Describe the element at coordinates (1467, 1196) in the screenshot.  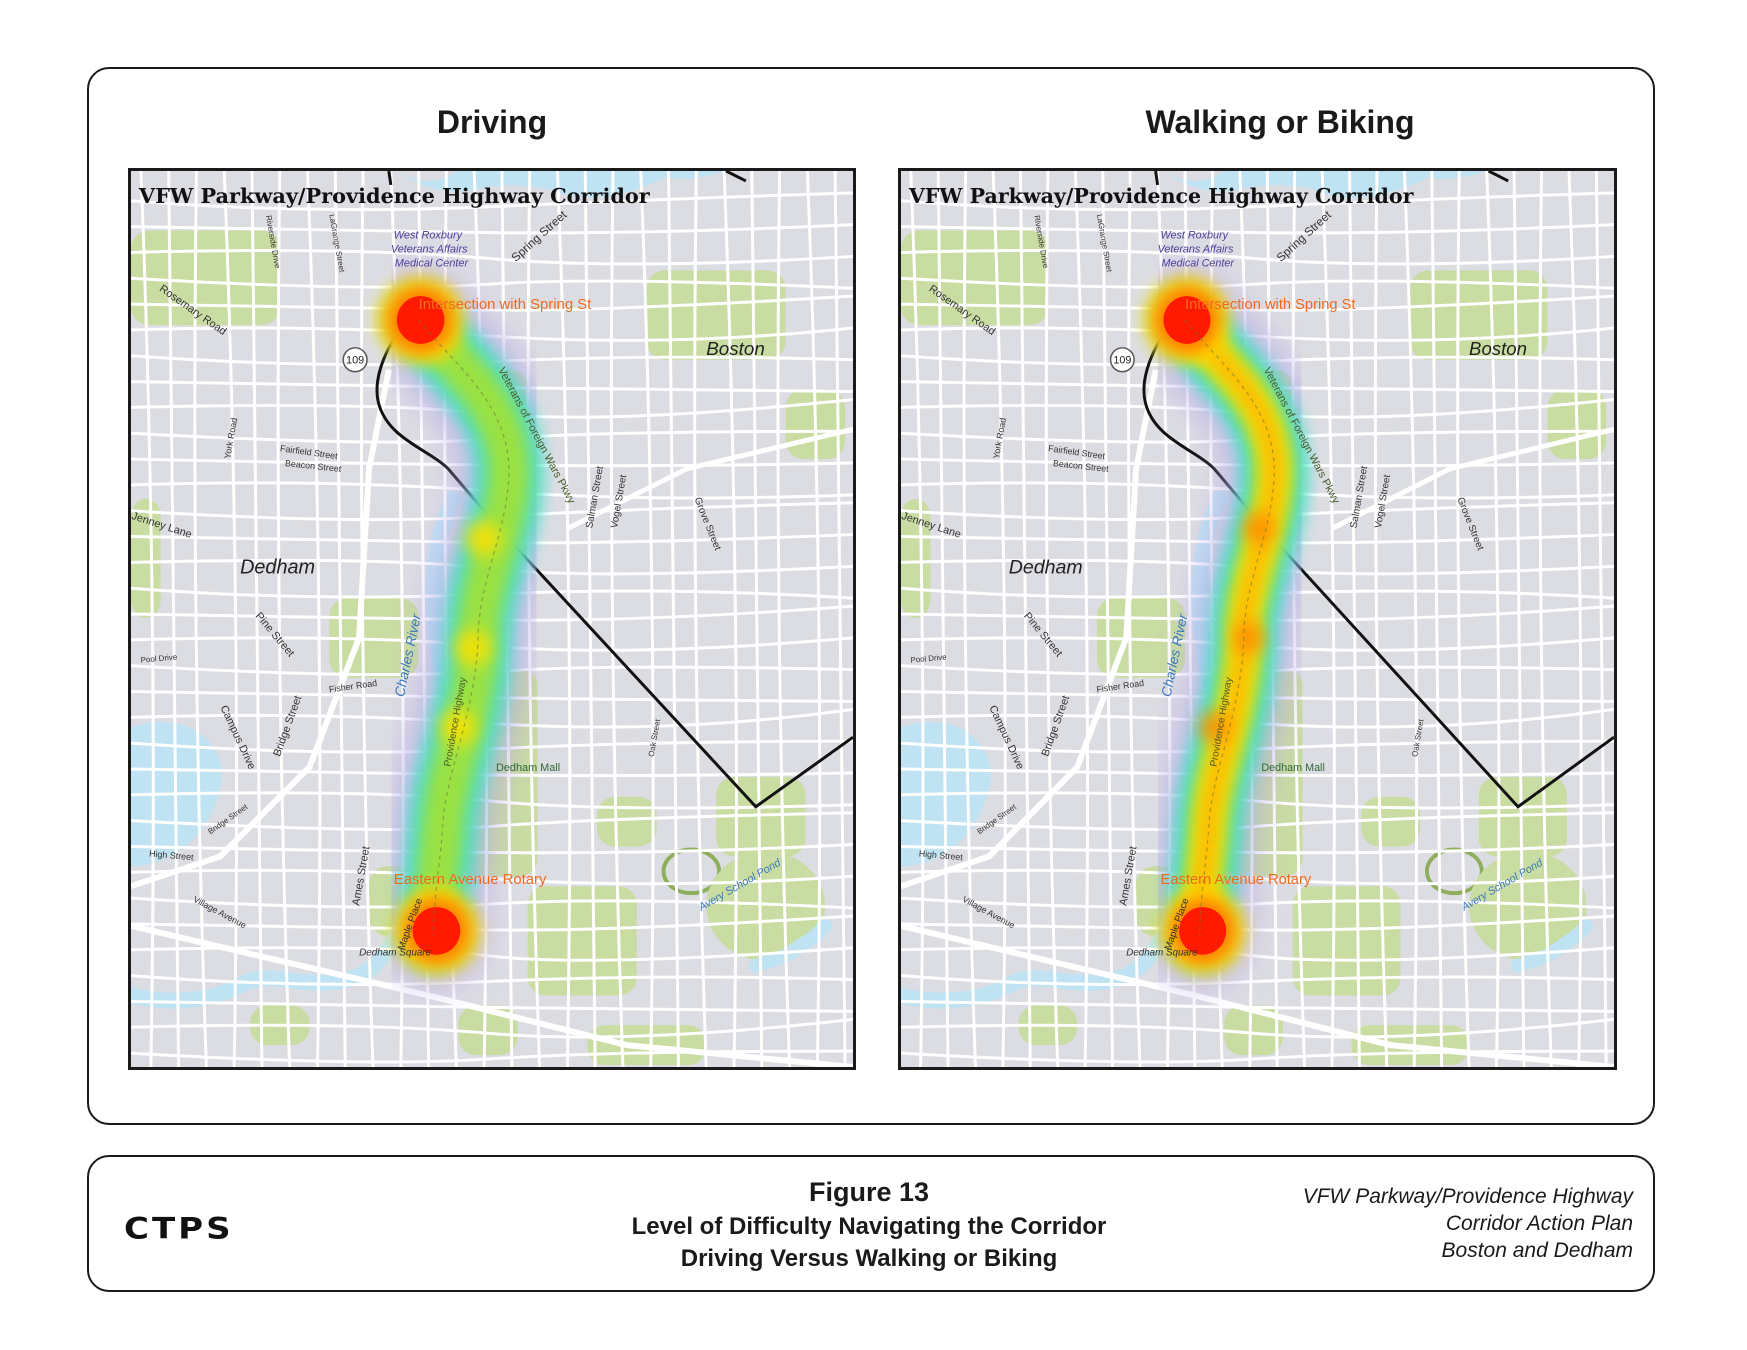
I see `project-line-1: VFW Parkway/Providence Highway` at that location.